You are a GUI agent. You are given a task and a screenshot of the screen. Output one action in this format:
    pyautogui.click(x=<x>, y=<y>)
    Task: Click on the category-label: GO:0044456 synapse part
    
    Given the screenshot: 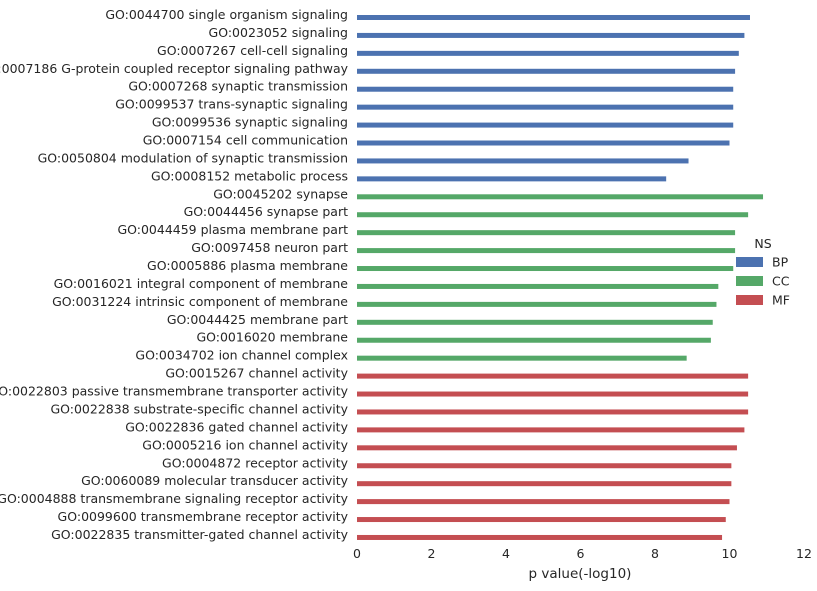 What is the action you would take?
    pyautogui.click(x=266, y=211)
    